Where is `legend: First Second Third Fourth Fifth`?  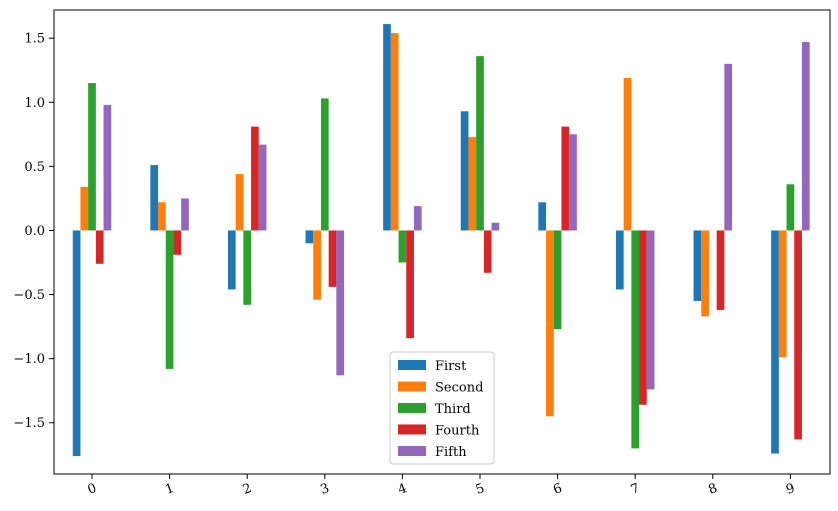 legend: First Second Third Fourth Fifth is located at coordinates (442, 408).